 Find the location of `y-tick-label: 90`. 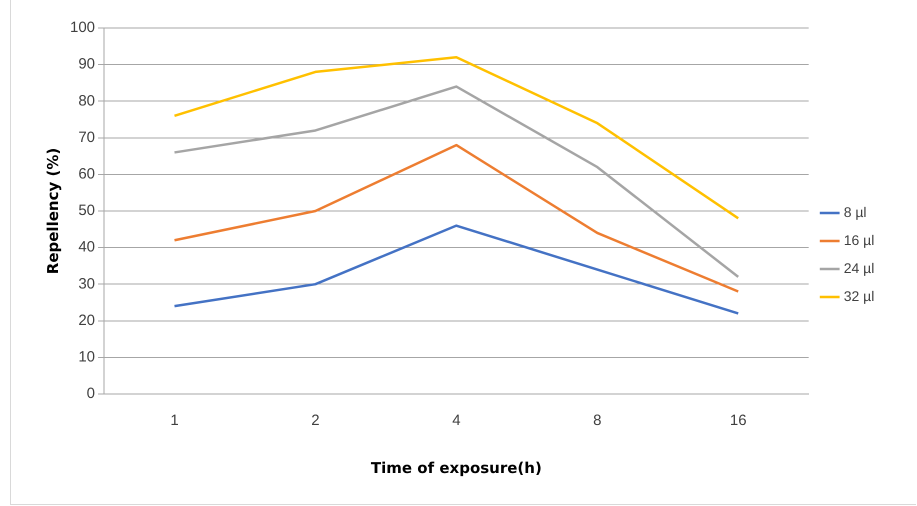

y-tick-label: 90 is located at coordinates (87, 64).